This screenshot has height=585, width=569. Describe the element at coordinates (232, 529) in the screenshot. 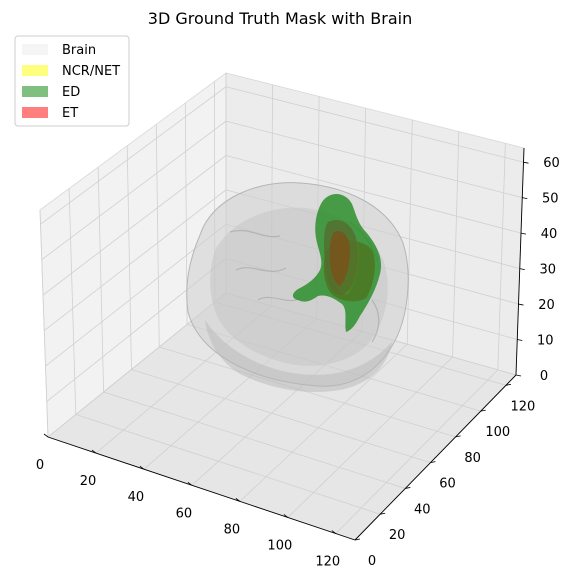

I see `x-tick-label-4: 80` at that location.